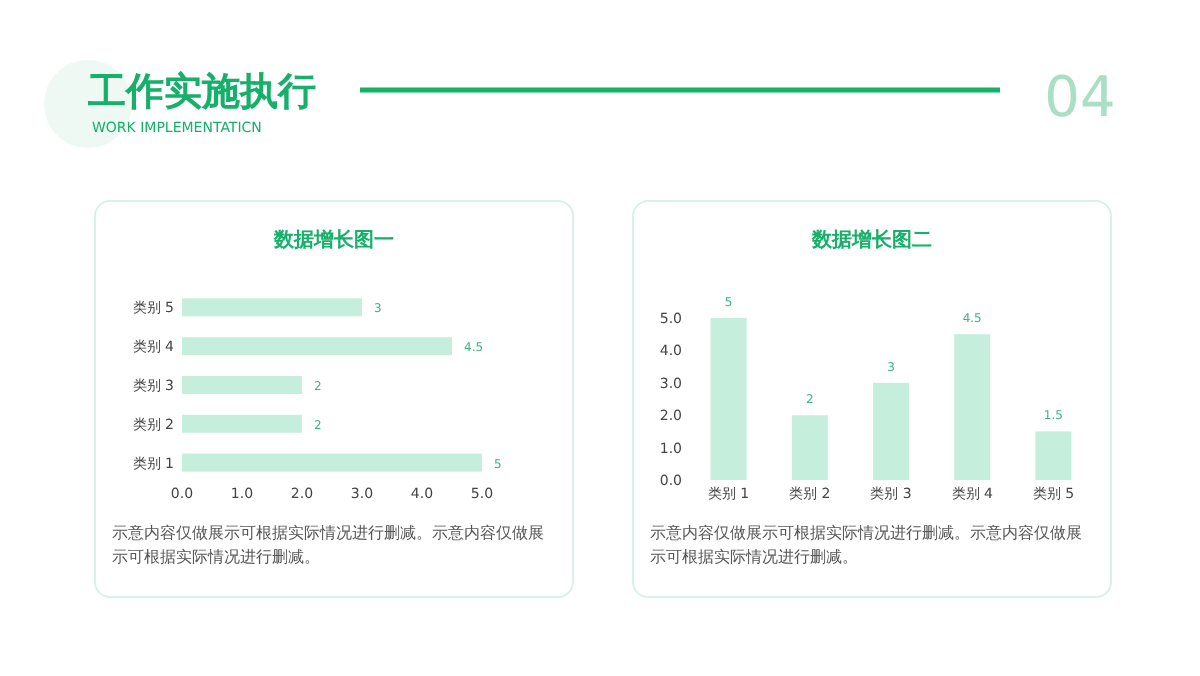 Image resolution: width=1200 pixels, height=676 pixels. I want to click on chart-title: 数据增长图一, so click(333, 240).